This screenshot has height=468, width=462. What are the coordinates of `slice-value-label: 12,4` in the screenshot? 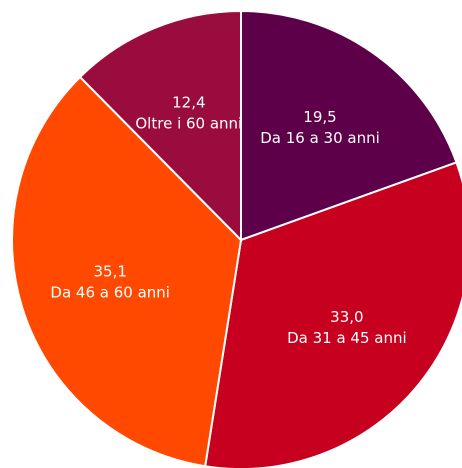 It's located at (188, 102).